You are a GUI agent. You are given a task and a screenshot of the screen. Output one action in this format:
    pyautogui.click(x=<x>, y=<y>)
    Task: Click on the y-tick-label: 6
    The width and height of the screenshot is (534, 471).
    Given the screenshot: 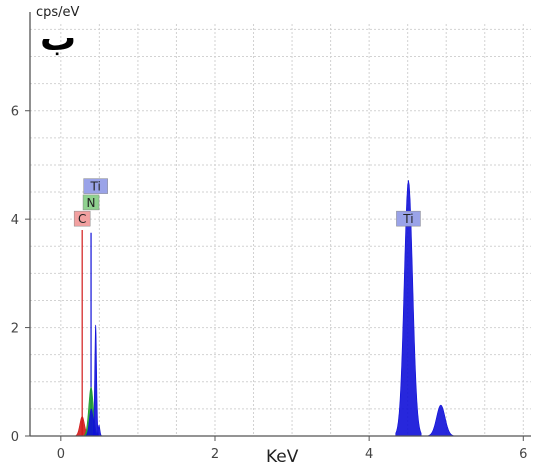 What is the action you would take?
    pyautogui.click(x=15, y=112)
    